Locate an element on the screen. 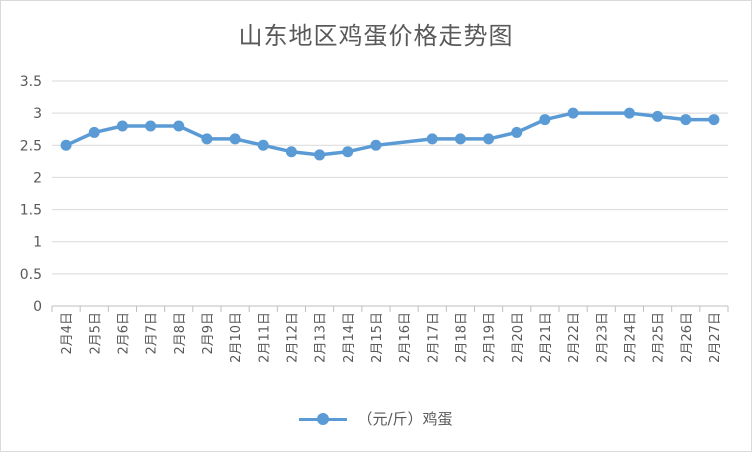 The height and width of the screenshot is (452, 752). x-tick-label: 2月21日 is located at coordinates (546, 337).